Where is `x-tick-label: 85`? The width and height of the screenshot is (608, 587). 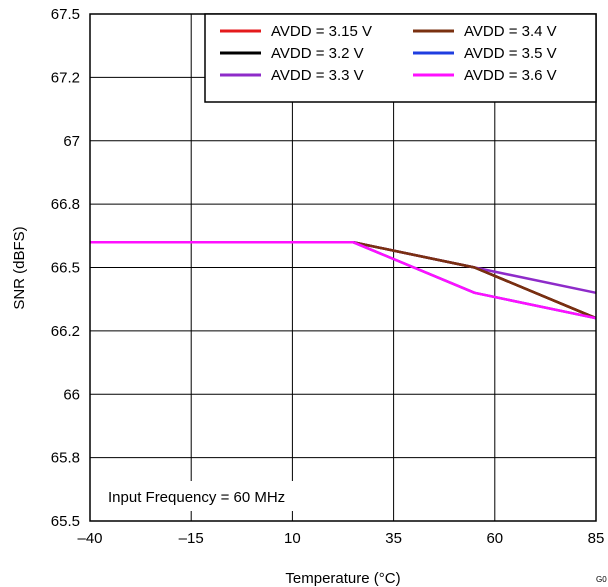 x-tick-label: 85 is located at coordinates (596, 538).